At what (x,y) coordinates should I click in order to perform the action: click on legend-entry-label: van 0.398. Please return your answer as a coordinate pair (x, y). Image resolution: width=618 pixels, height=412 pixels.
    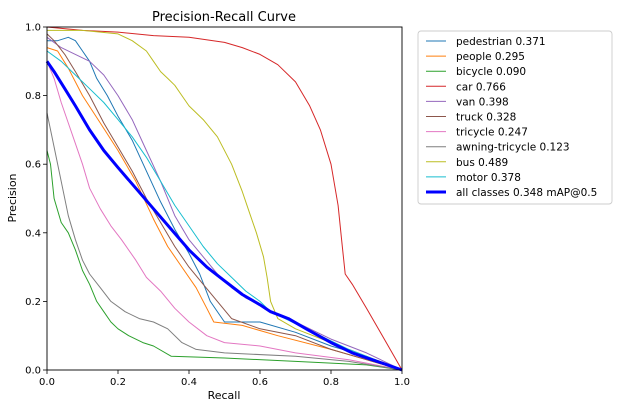
    Looking at the image, I should click on (482, 102).